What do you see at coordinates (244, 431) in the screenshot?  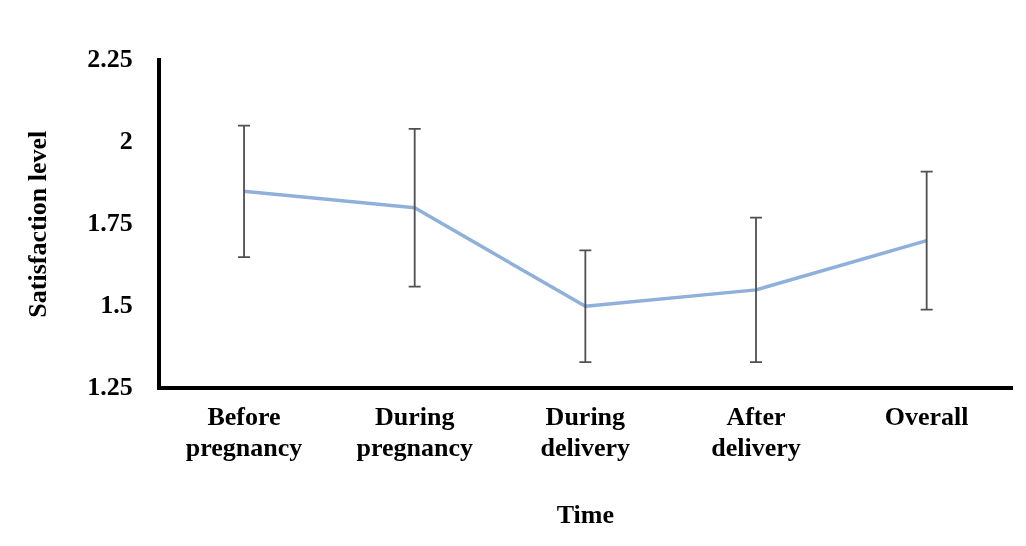 I see `x-tick-label: Before pregnancy` at bounding box center [244, 431].